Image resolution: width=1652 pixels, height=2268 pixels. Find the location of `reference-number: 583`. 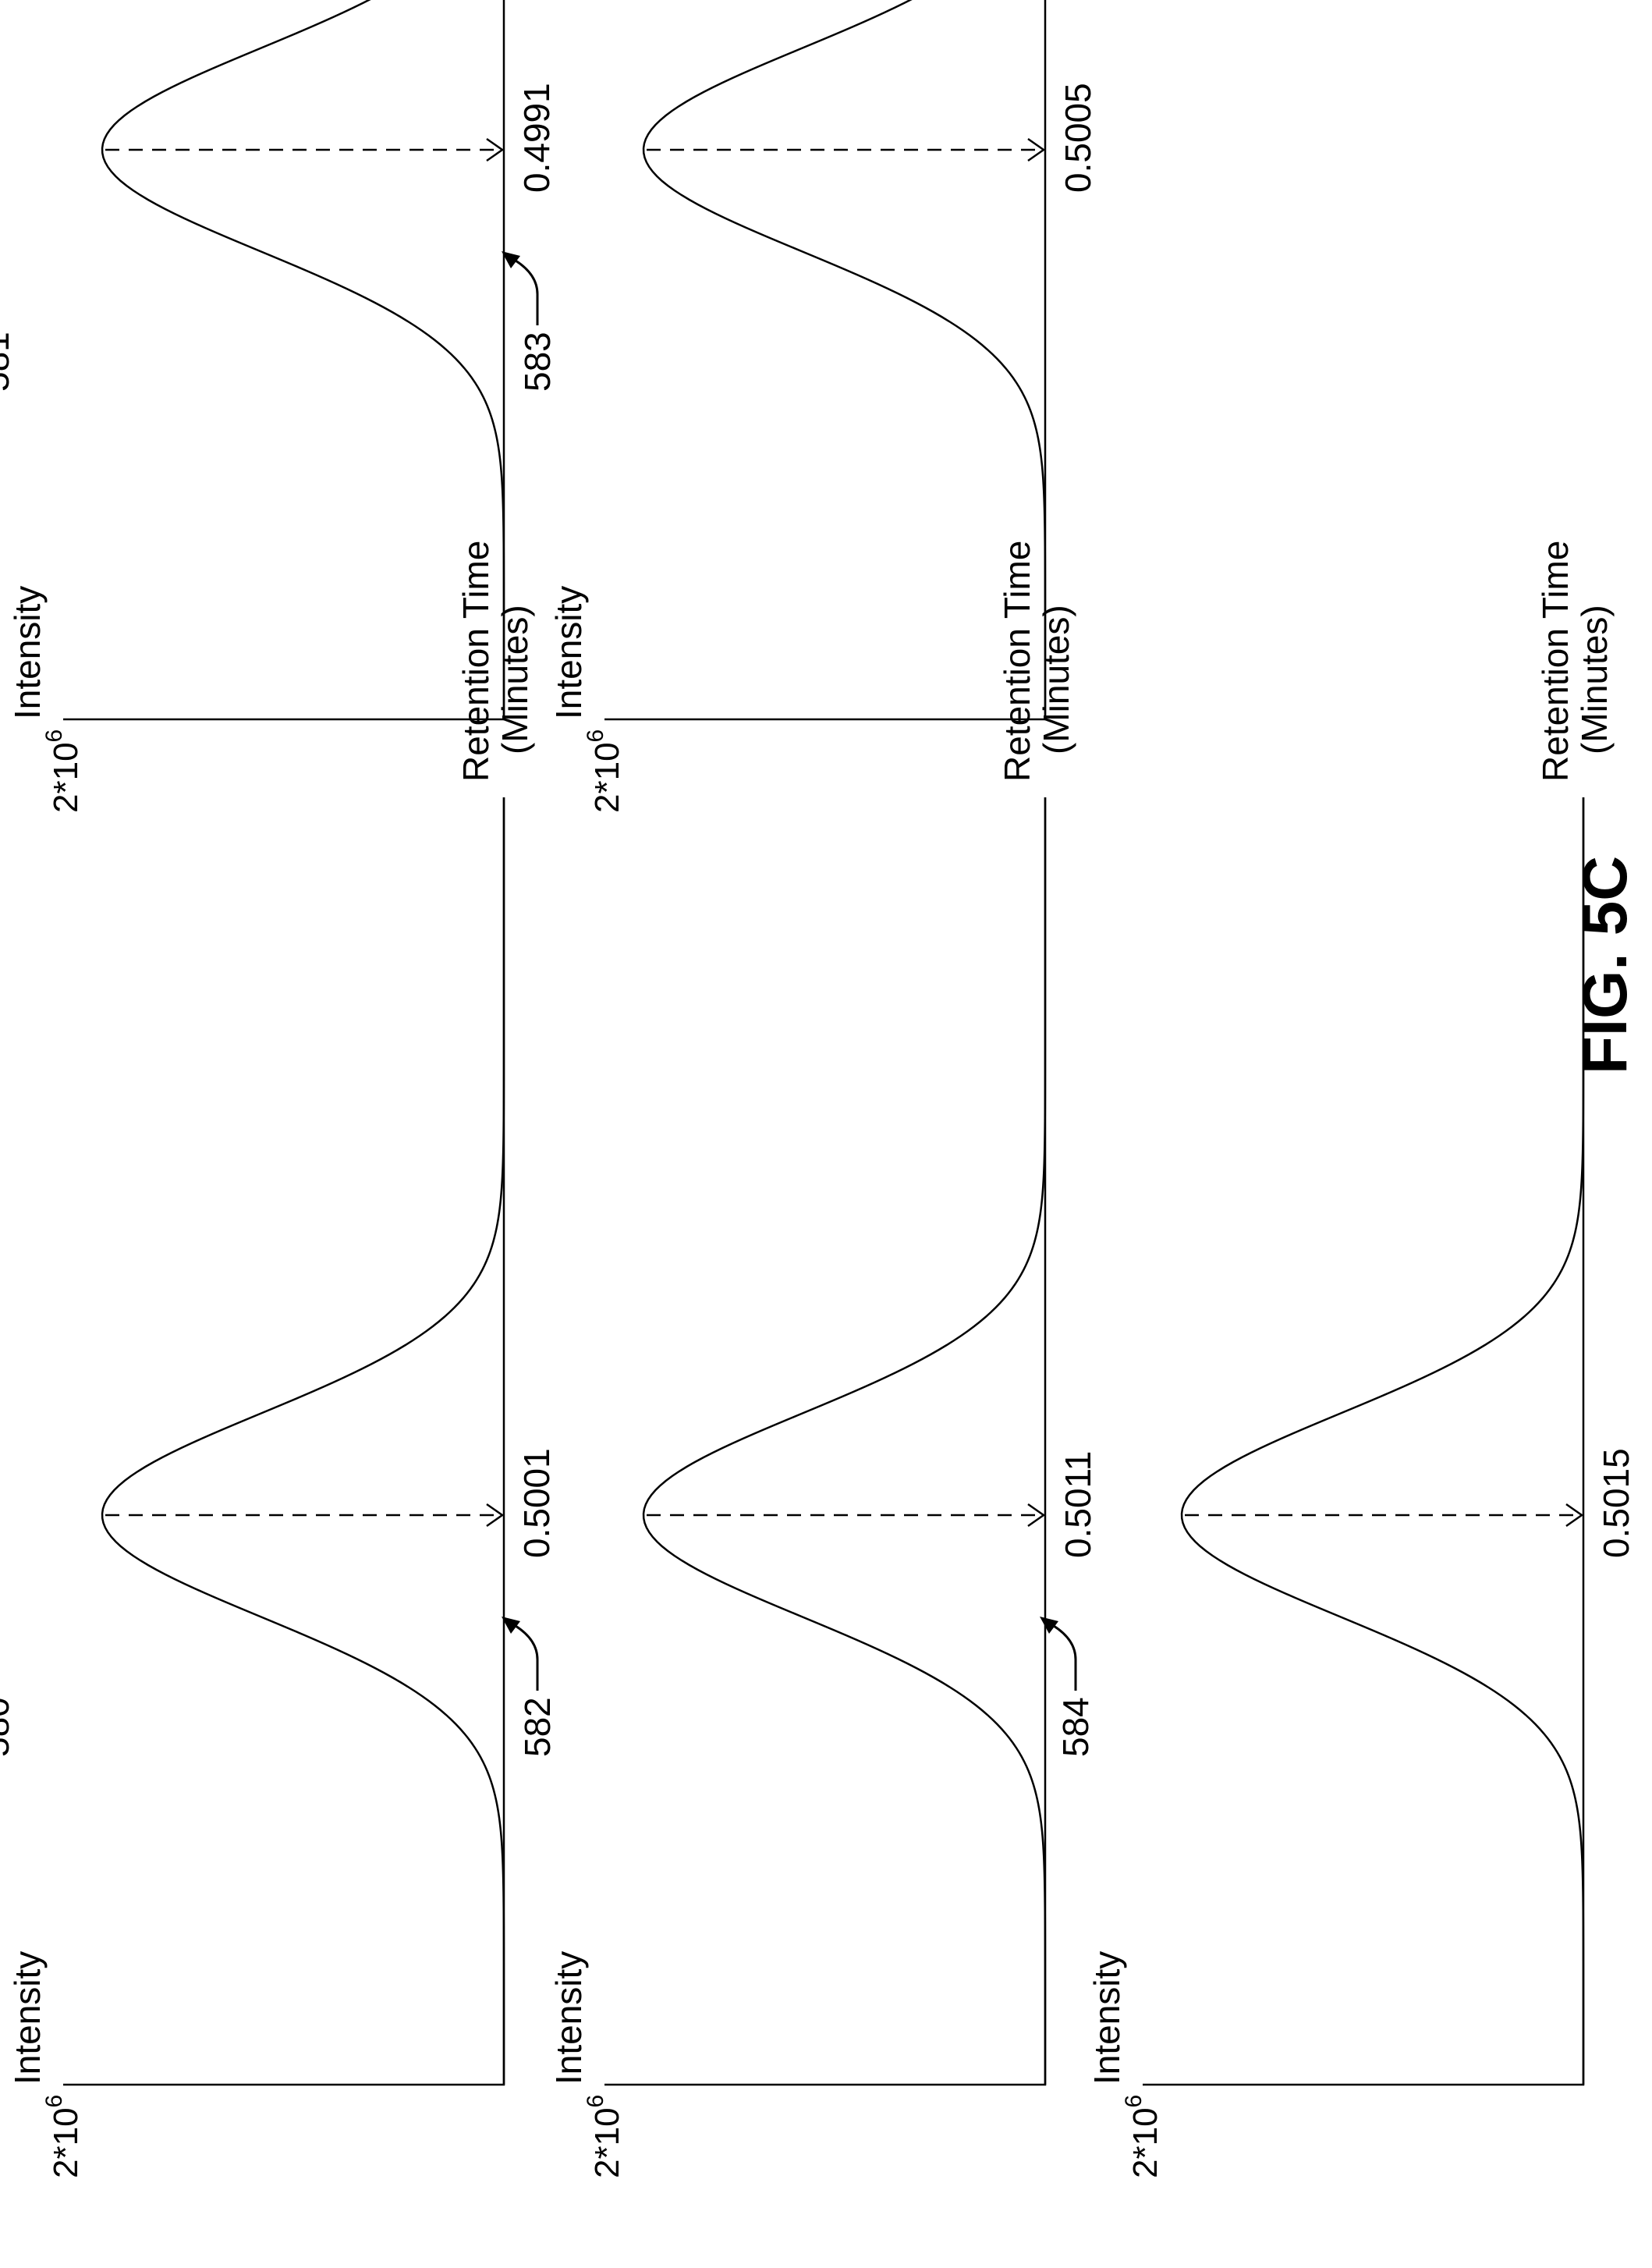

reference-number: 583 is located at coordinates (537, 362).